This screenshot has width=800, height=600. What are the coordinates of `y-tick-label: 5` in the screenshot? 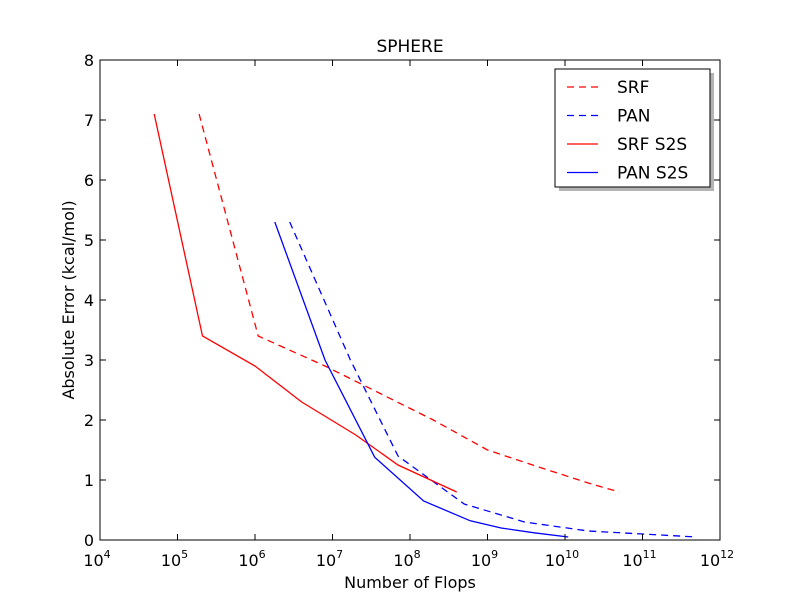 It's located at (89, 240).